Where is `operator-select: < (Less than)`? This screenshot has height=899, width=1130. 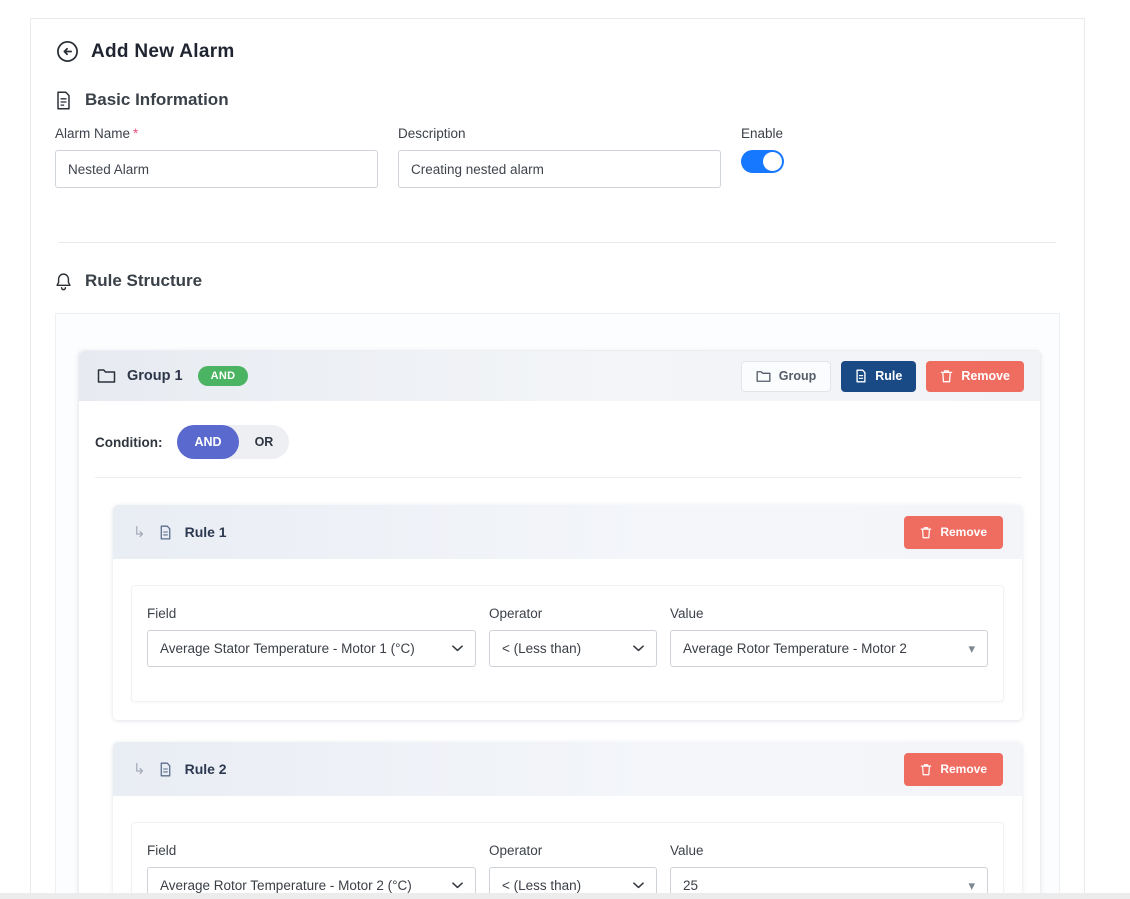
operator-select: < (Less than) is located at coordinates (573, 648).